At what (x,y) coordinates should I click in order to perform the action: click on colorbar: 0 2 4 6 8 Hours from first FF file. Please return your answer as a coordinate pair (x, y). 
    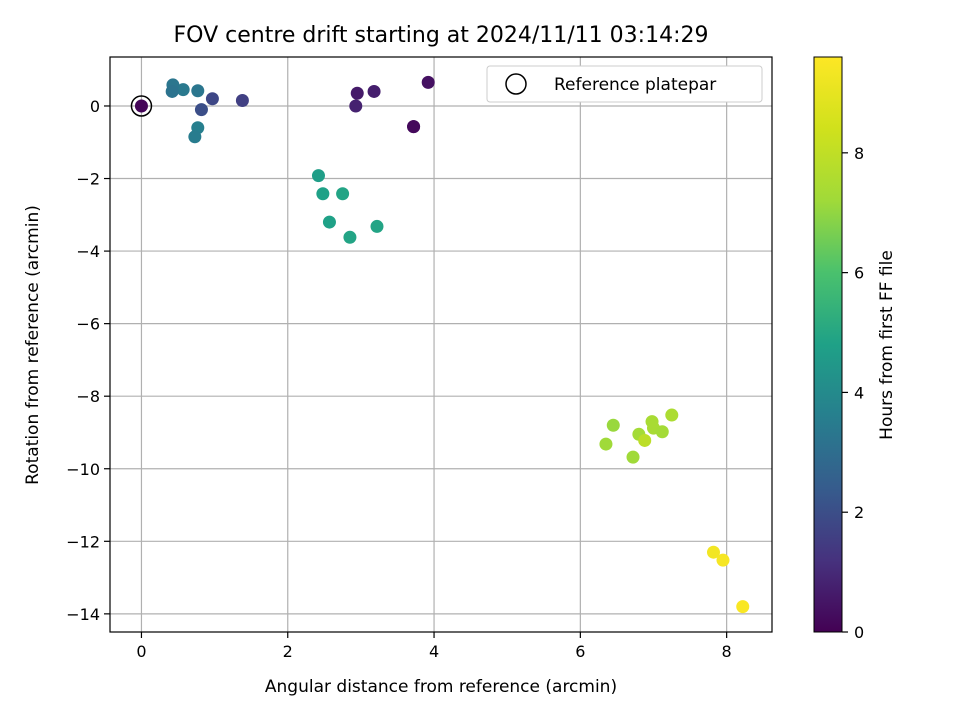
    Looking at the image, I should click on (855, 349).